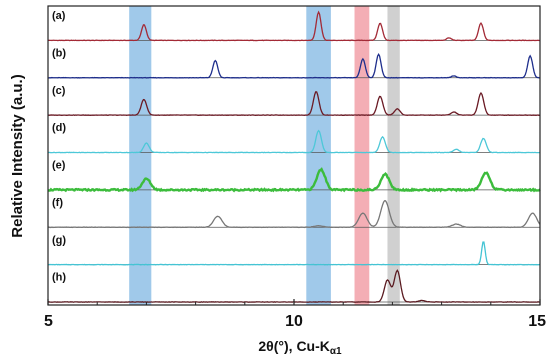 This screenshot has height=356, width=547. I want to click on trace-d, so click(294, 141).